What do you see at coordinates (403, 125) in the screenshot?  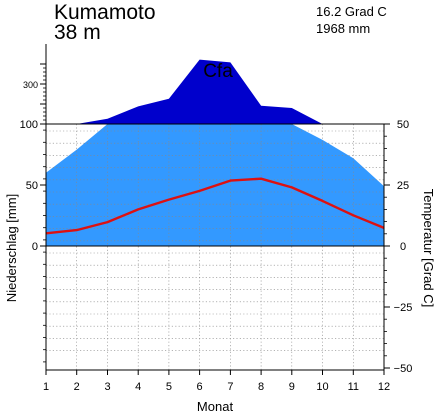 I see `right-tick-label: 50` at bounding box center [403, 125].